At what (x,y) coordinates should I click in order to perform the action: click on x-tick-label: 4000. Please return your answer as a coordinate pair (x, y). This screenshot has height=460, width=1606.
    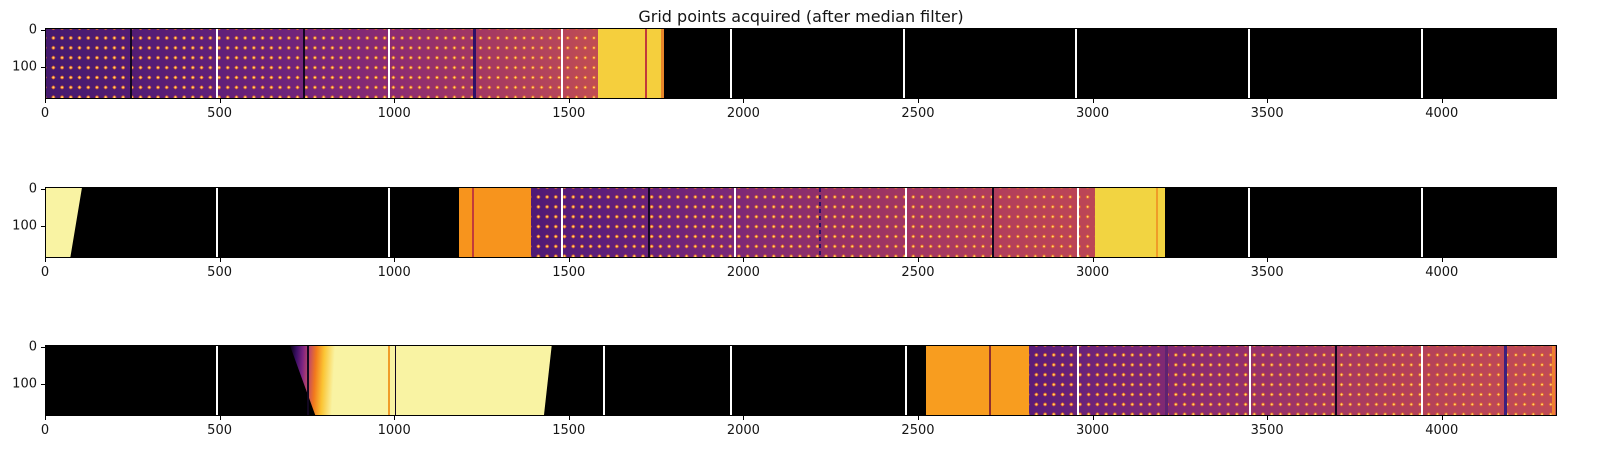
    Looking at the image, I should click on (1442, 430).